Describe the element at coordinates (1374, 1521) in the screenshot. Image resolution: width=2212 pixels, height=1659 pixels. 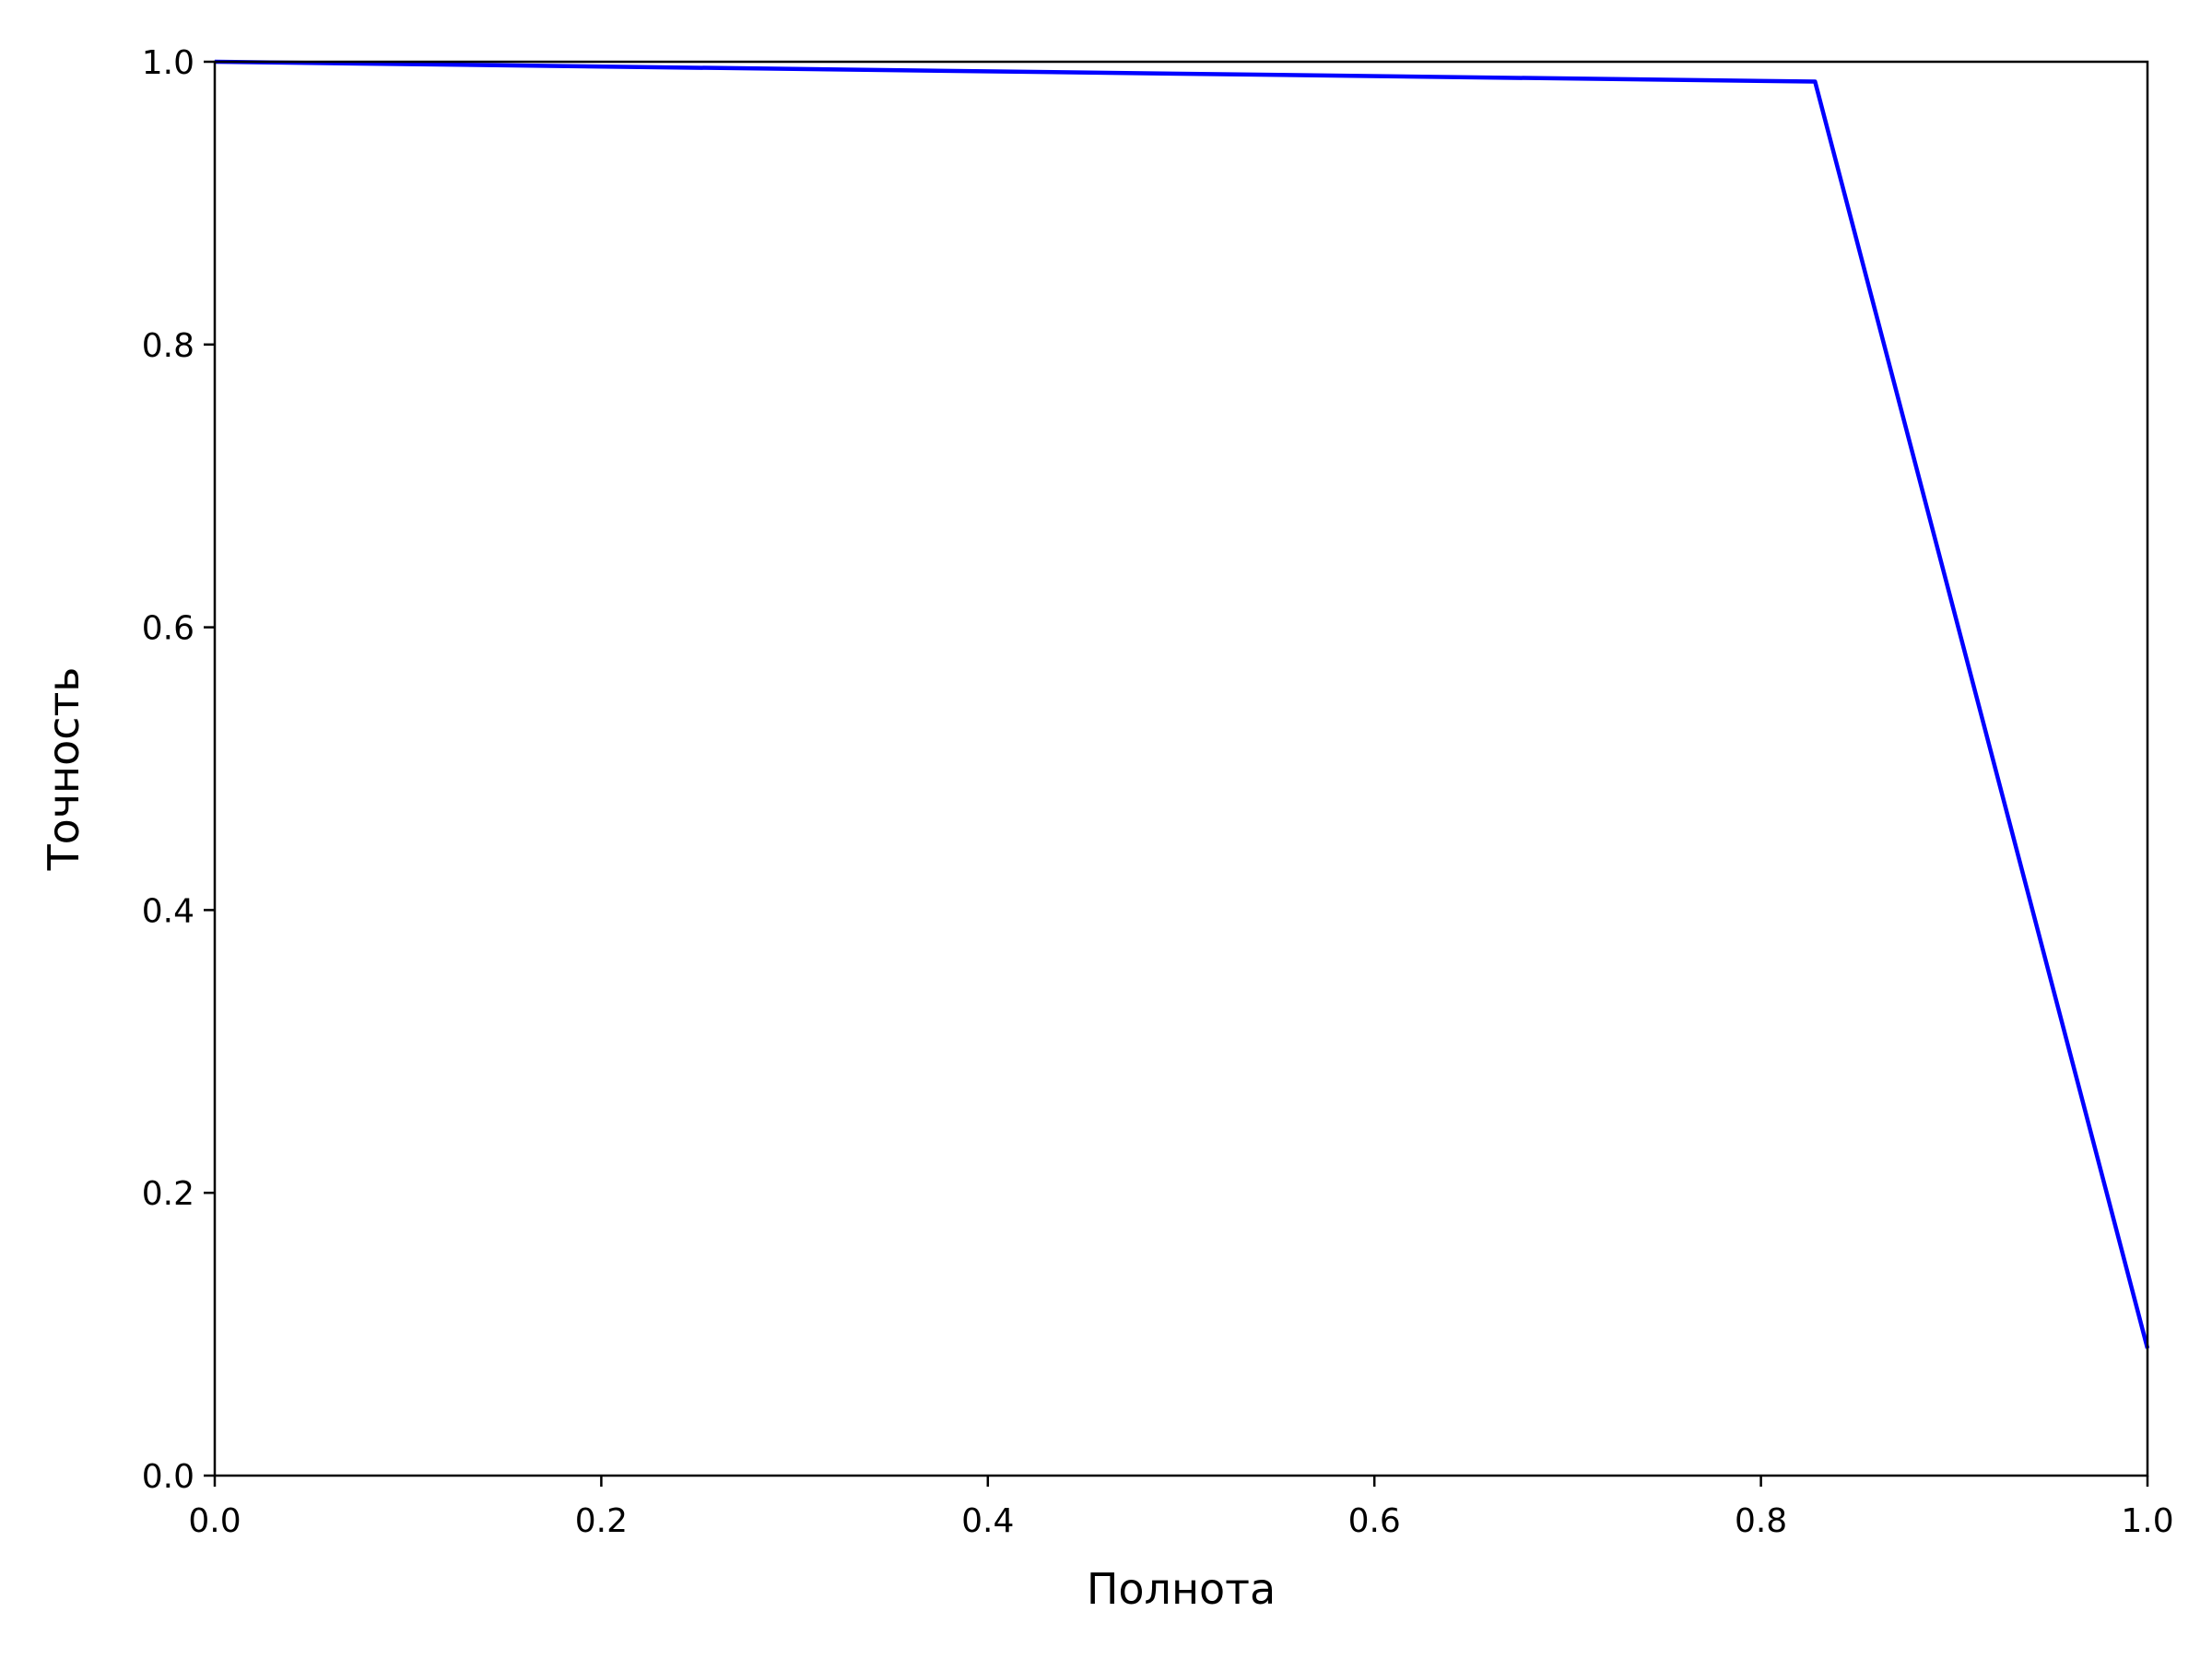
I see `x-tick-label: 0.6` at that location.